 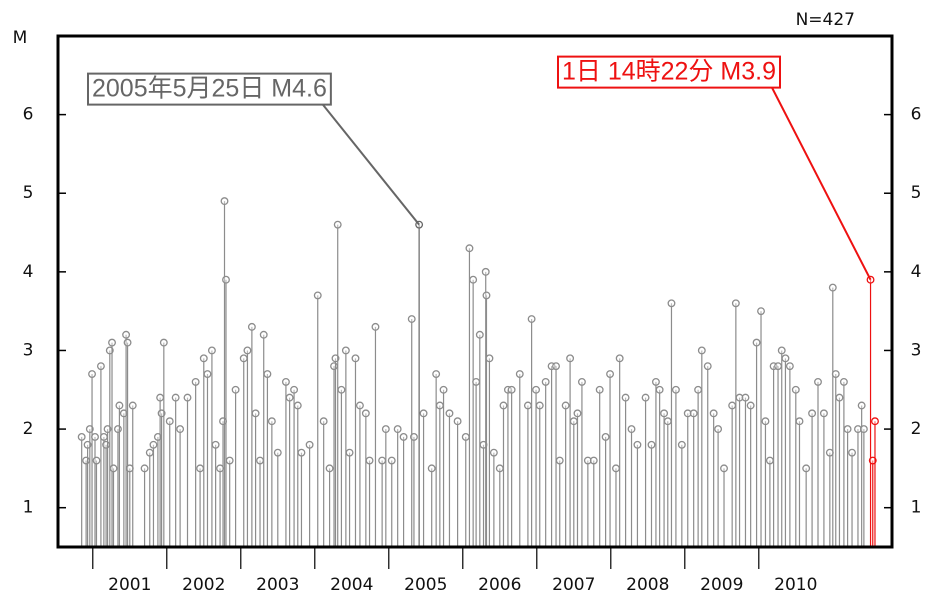 What do you see at coordinates (647, 585) in the screenshot?
I see `x-tick-label: 2008` at bounding box center [647, 585].